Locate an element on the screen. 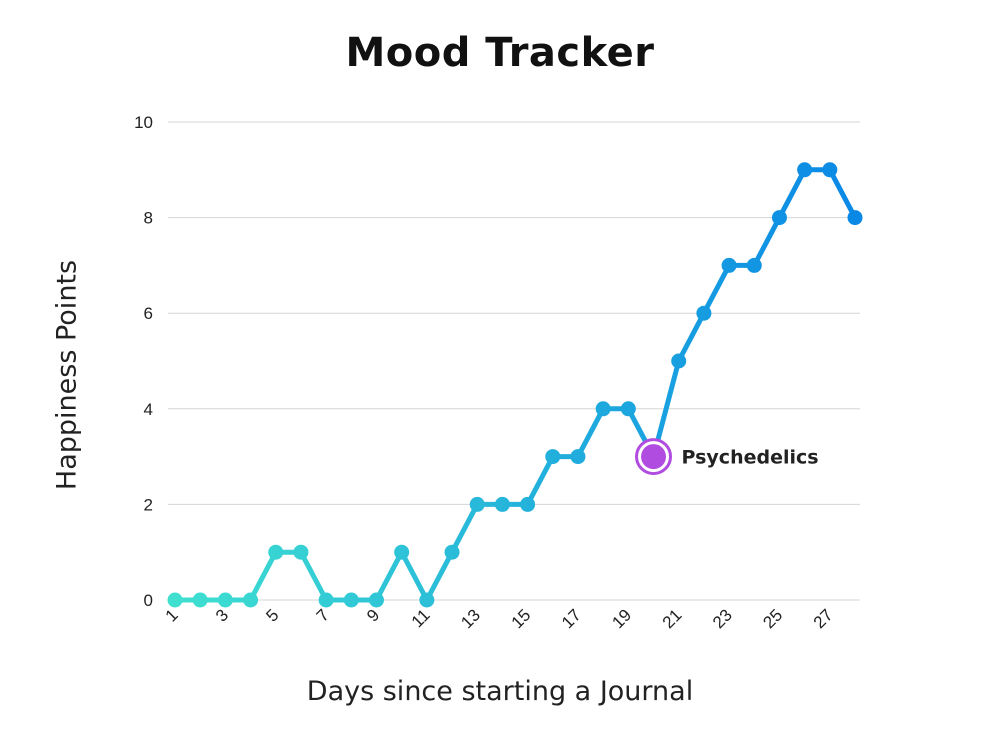 This screenshot has width=1000, height=750. x-tick-label: 23 is located at coordinates (722, 618).